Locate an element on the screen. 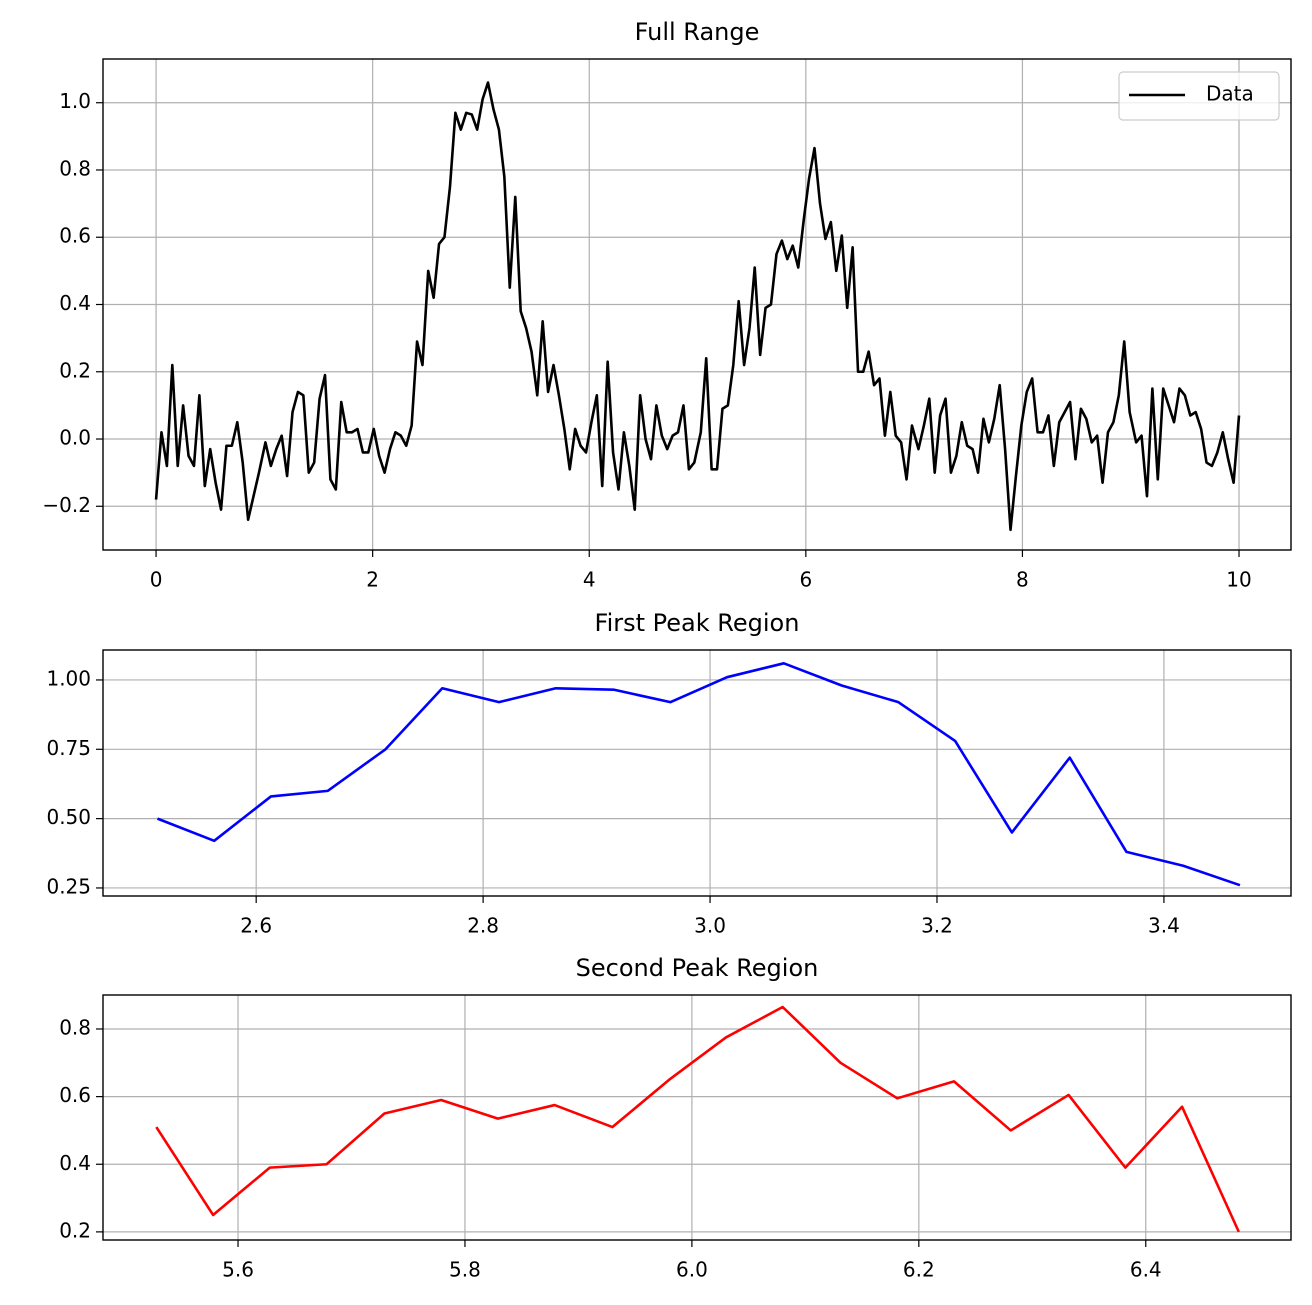 The image size is (1312, 1305). y-tick-label: −0.2 is located at coordinates (66, 505).